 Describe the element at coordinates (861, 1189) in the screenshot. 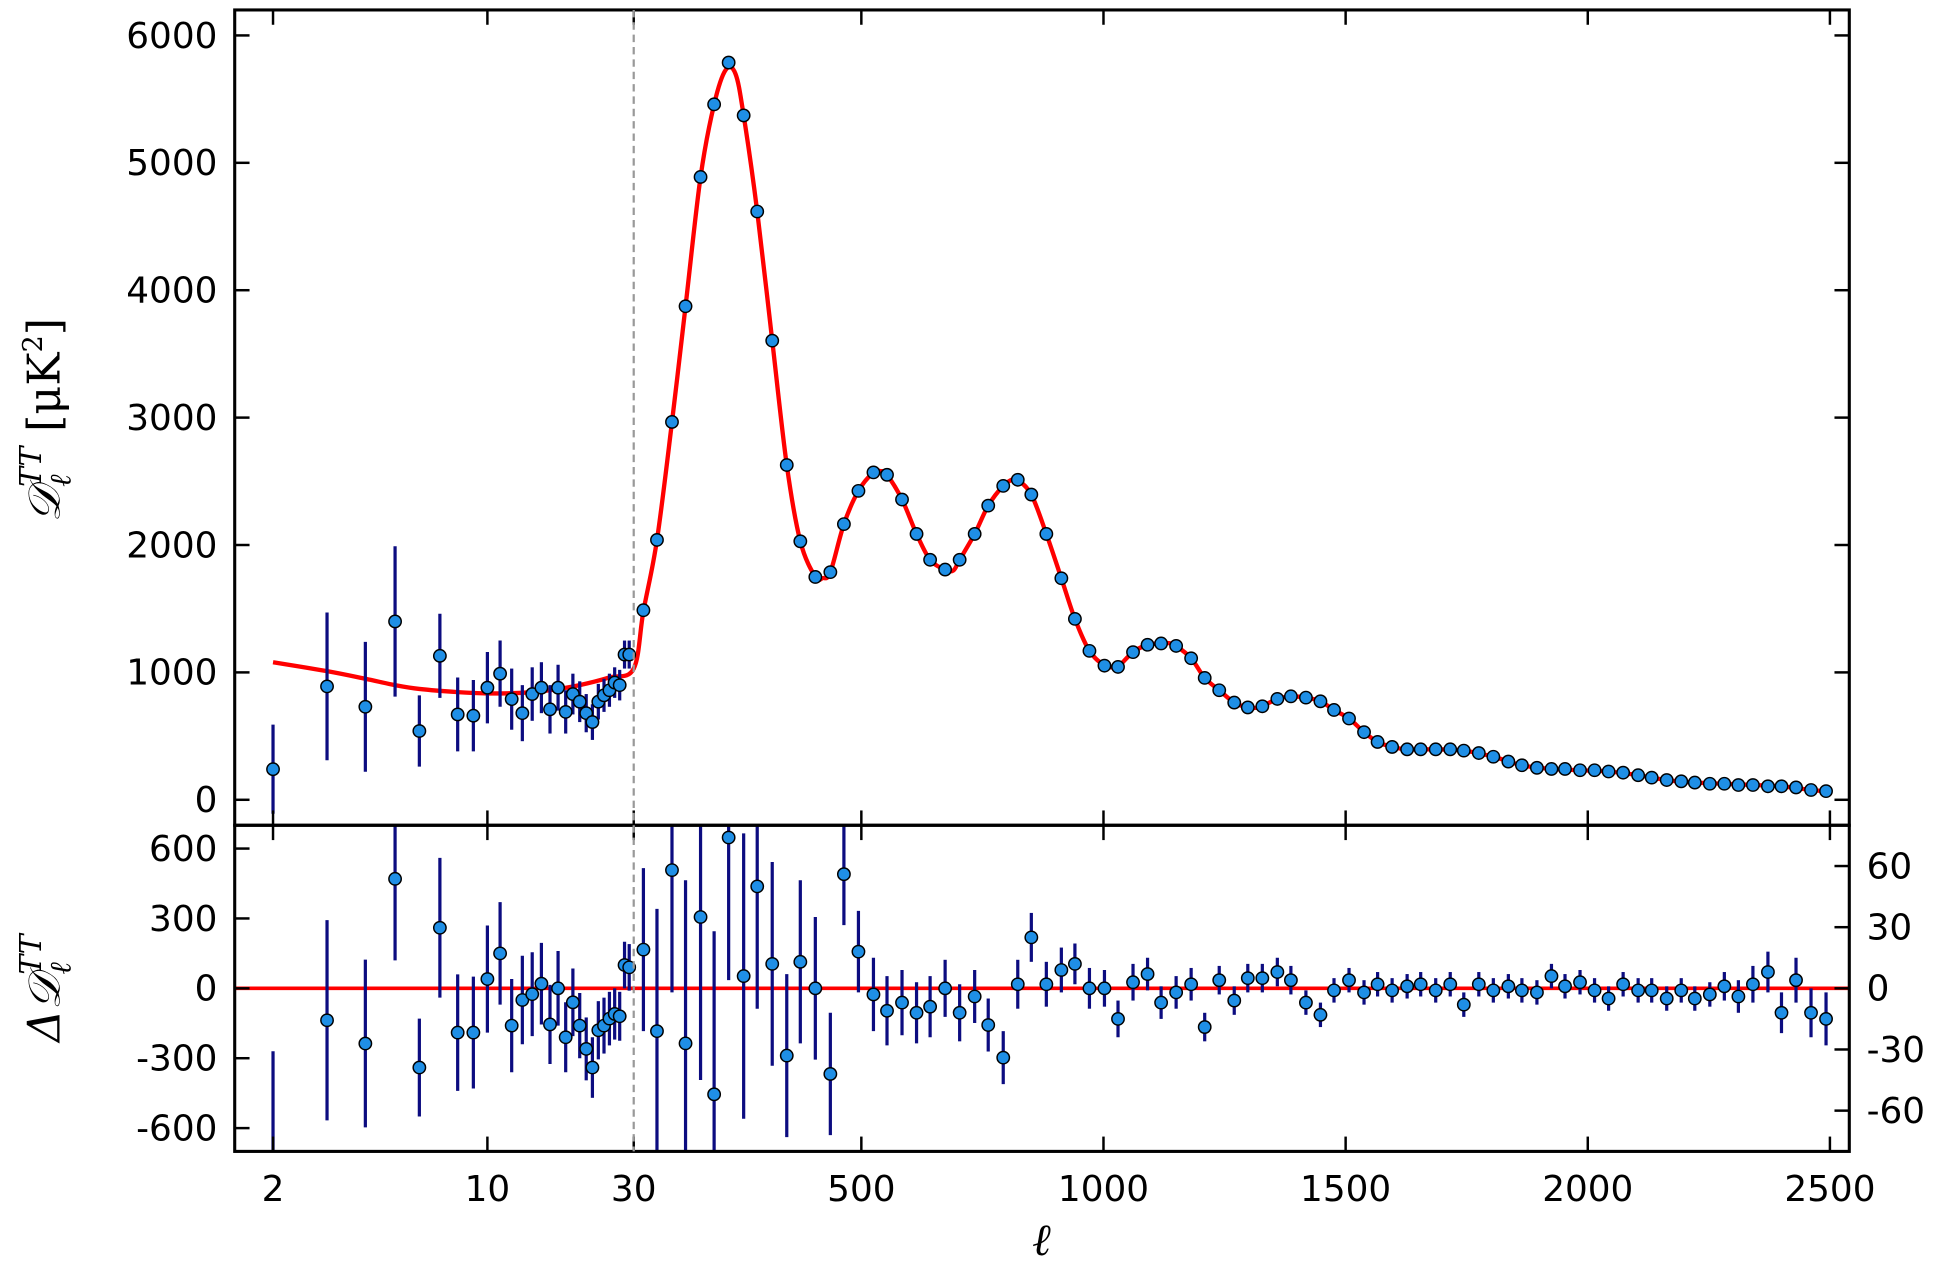

I see `x-tick-label: 500` at that location.